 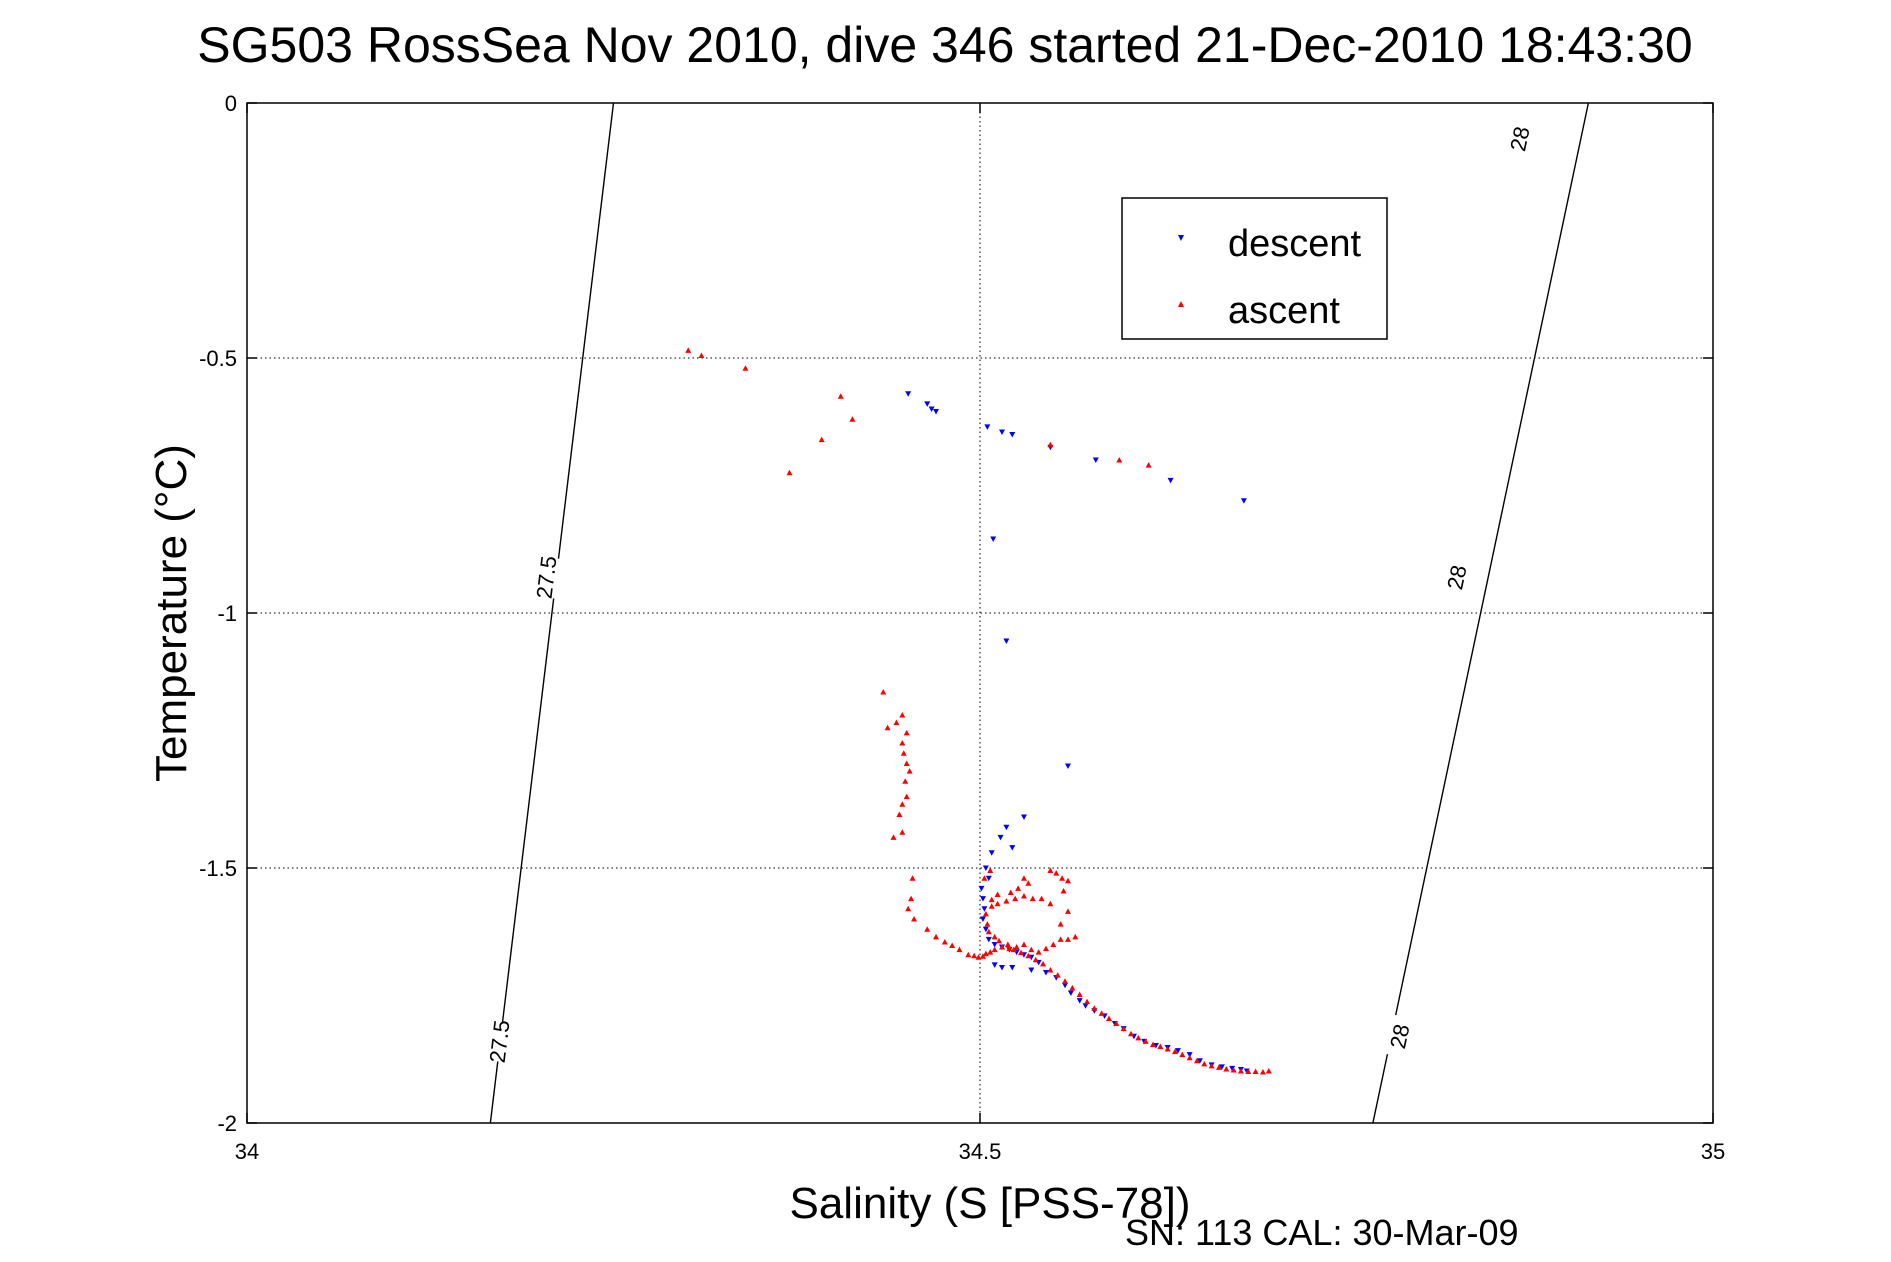 What do you see at coordinates (227, 613) in the screenshot?
I see `y-tick-label: -1` at bounding box center [227, 613].